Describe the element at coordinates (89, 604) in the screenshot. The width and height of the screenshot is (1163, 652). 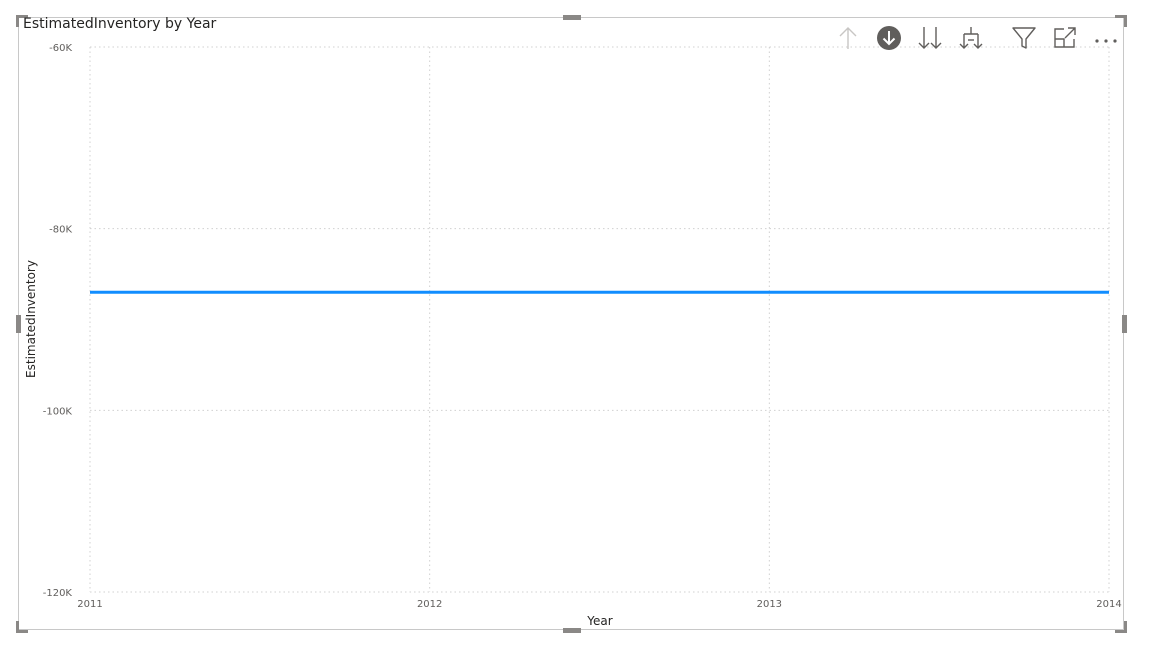
I see `x-tick-label: 2011` at that location.